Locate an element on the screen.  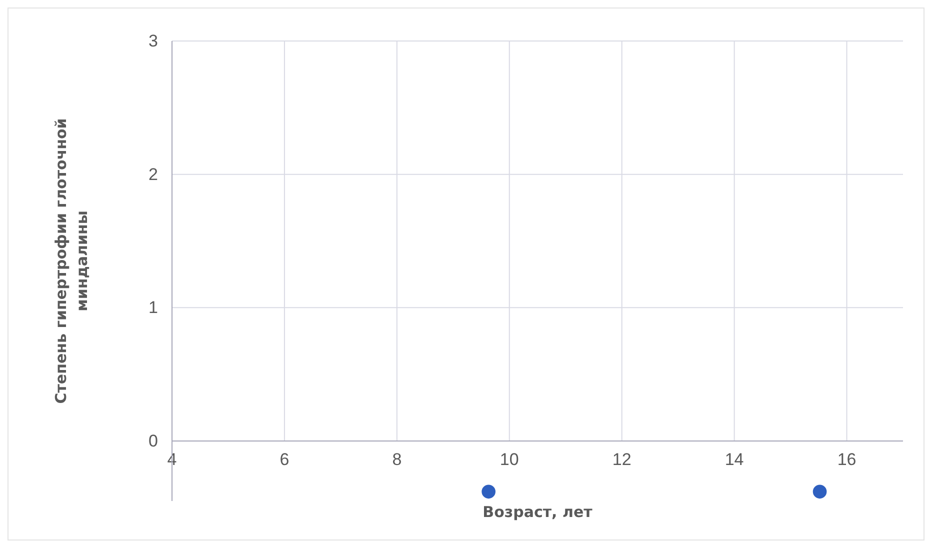
y-tick-label: 3 is located at coordinates (153, 40).